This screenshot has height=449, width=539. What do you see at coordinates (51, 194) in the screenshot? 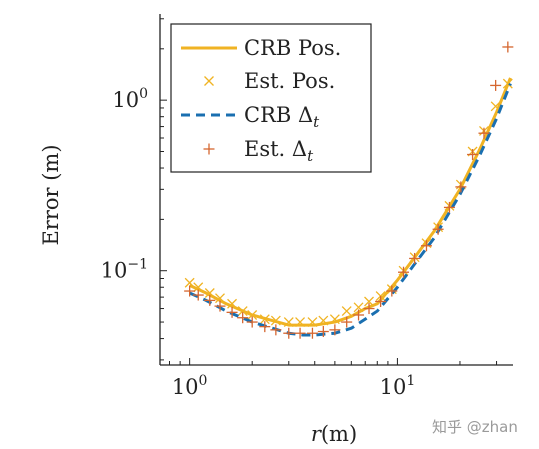
I see `y-axis-title: Error (m)` at bounding box center [51, 194].